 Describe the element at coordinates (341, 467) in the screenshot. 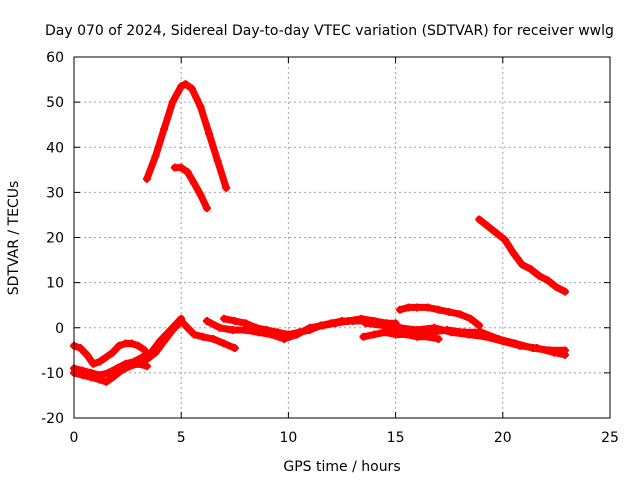

I see `x-axis-title: GPS time / hours` at that location.